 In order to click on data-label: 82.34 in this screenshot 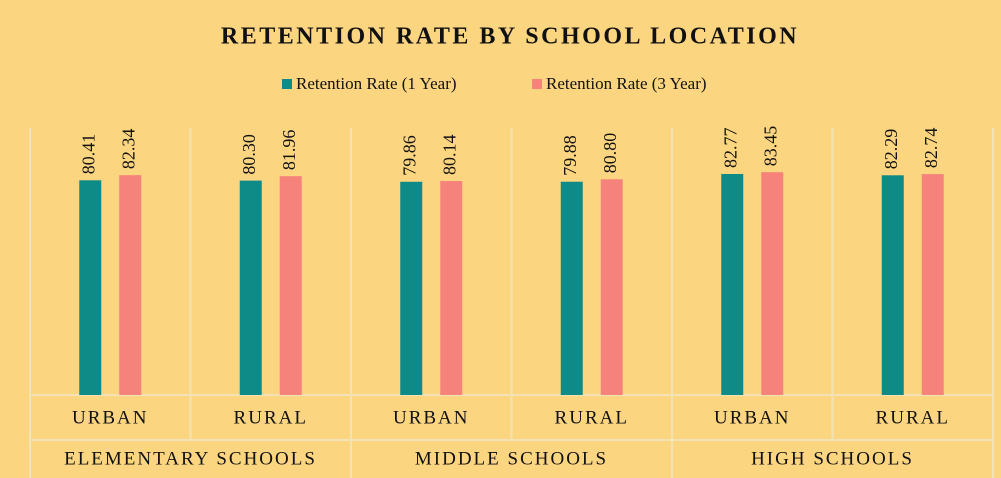, I will do `click(128, 149)`.